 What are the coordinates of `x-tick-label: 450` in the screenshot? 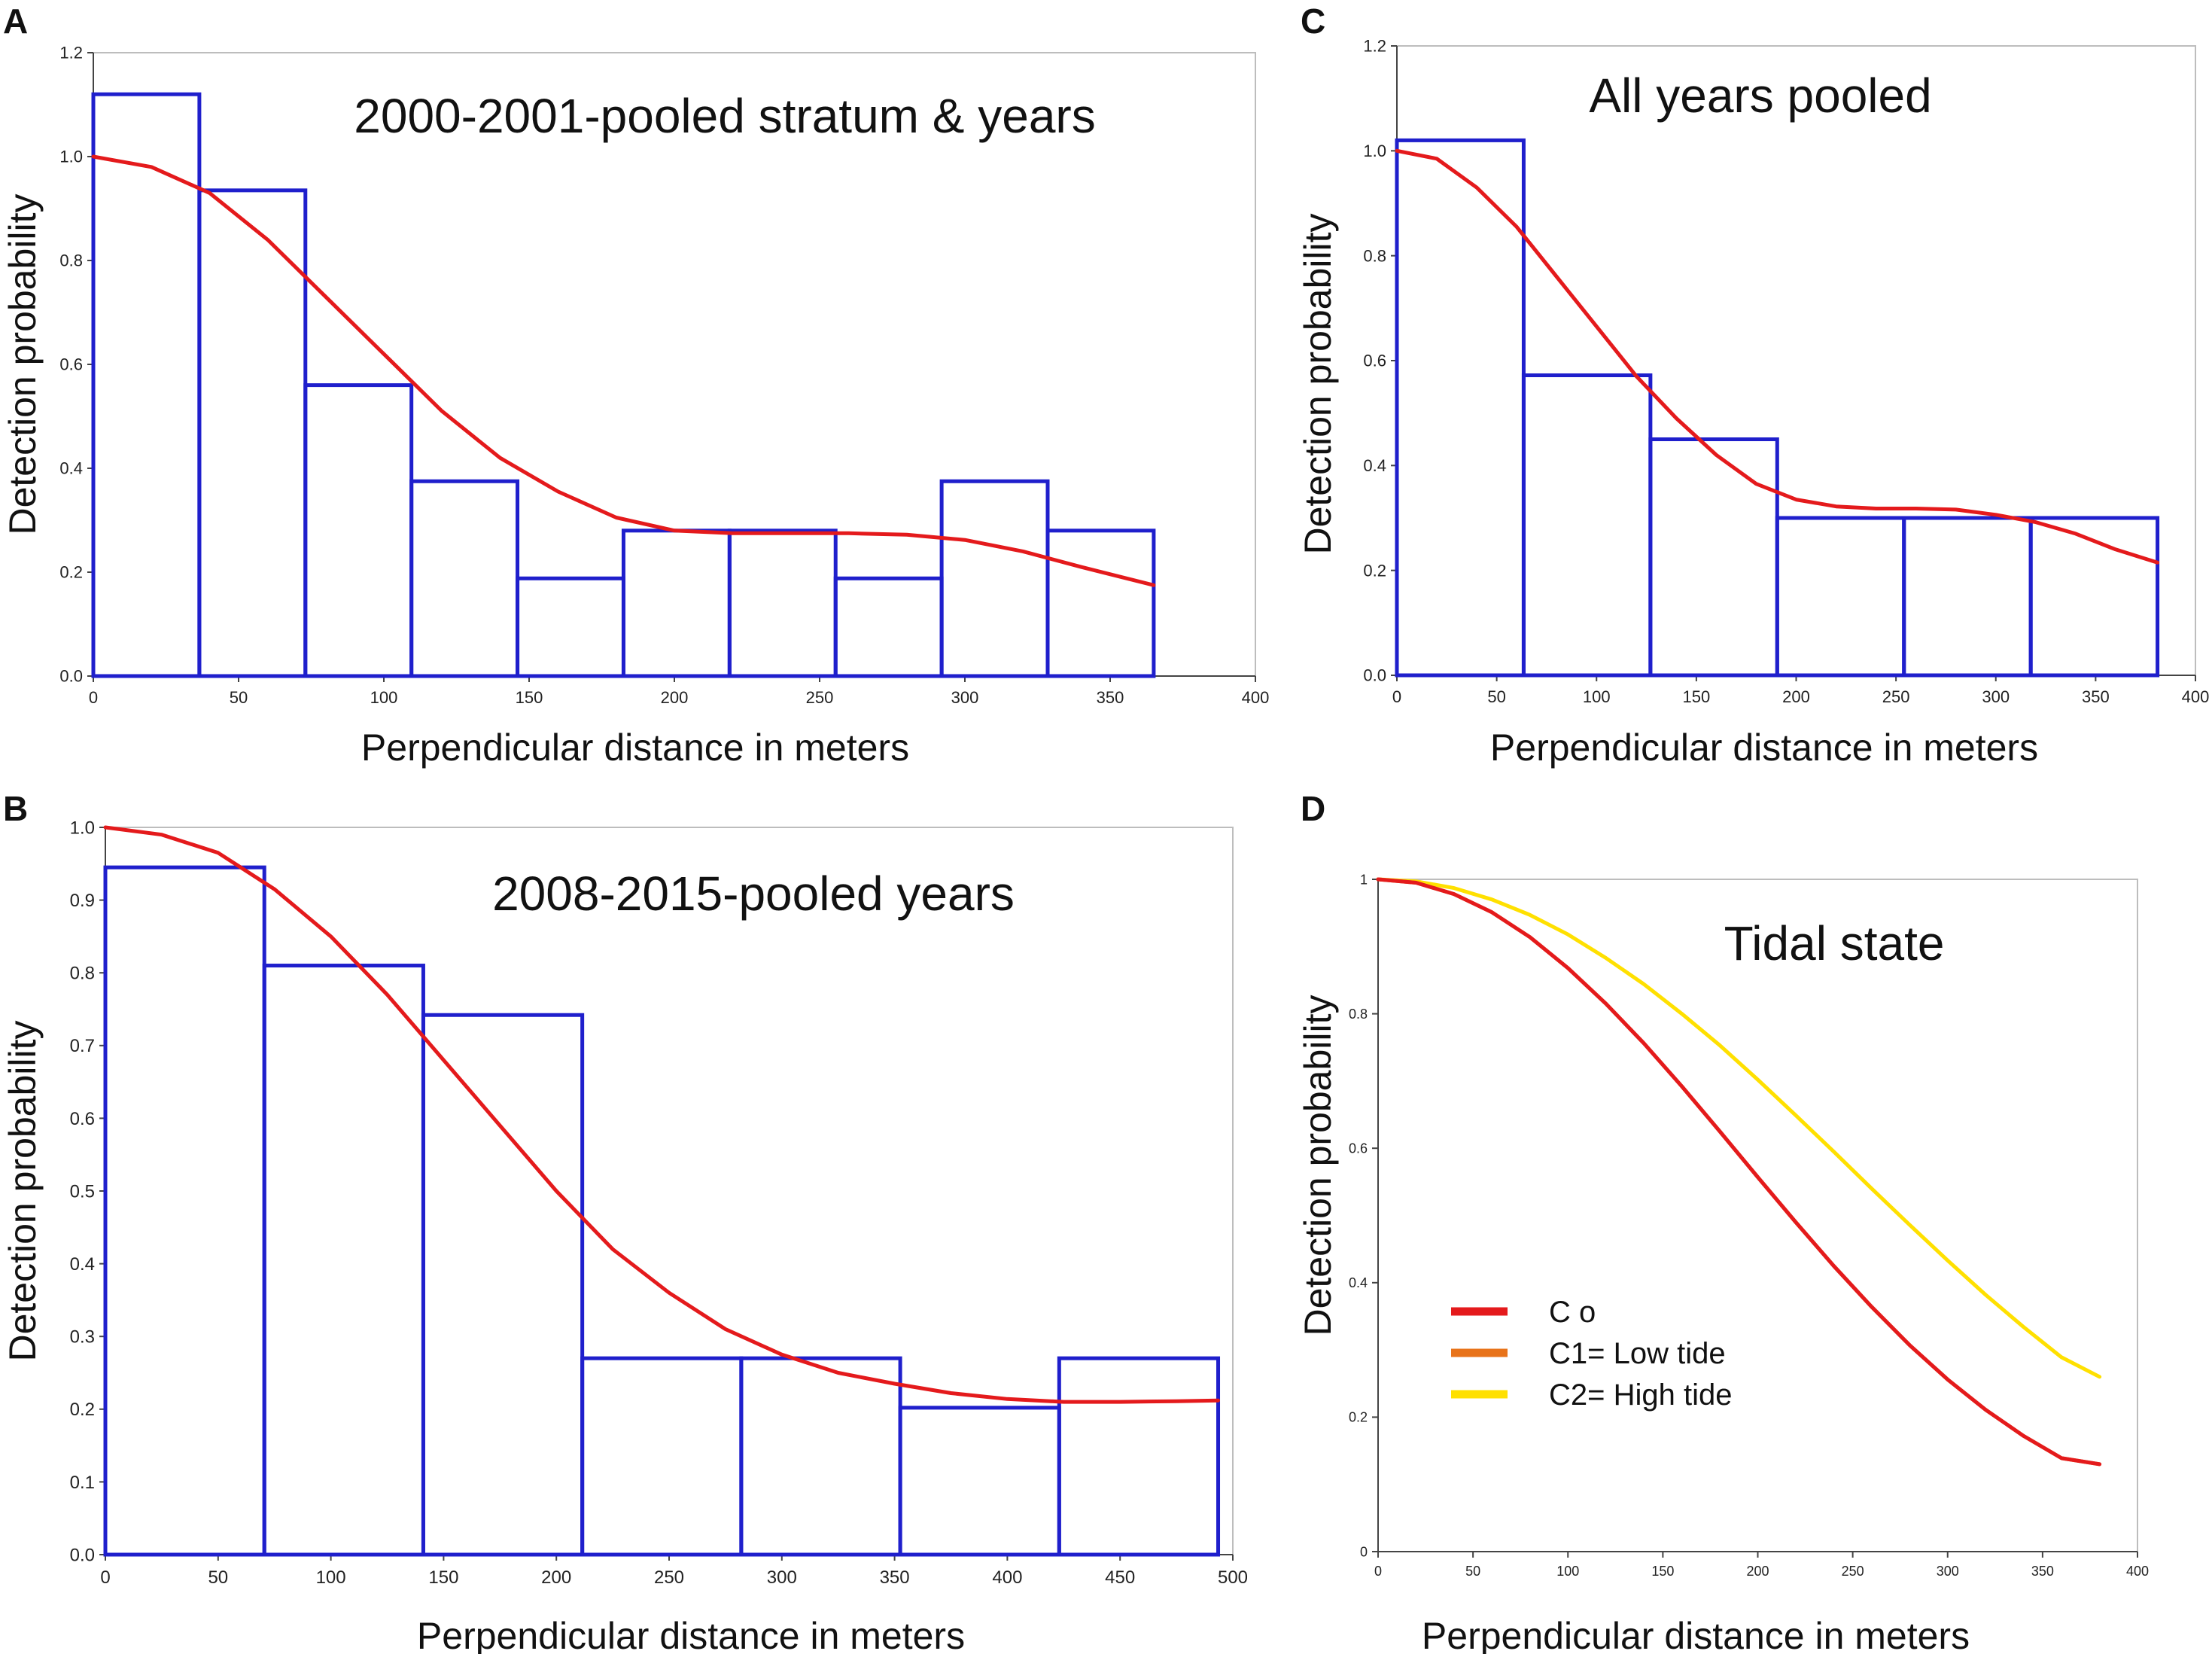 It's located at (1120, 1577).